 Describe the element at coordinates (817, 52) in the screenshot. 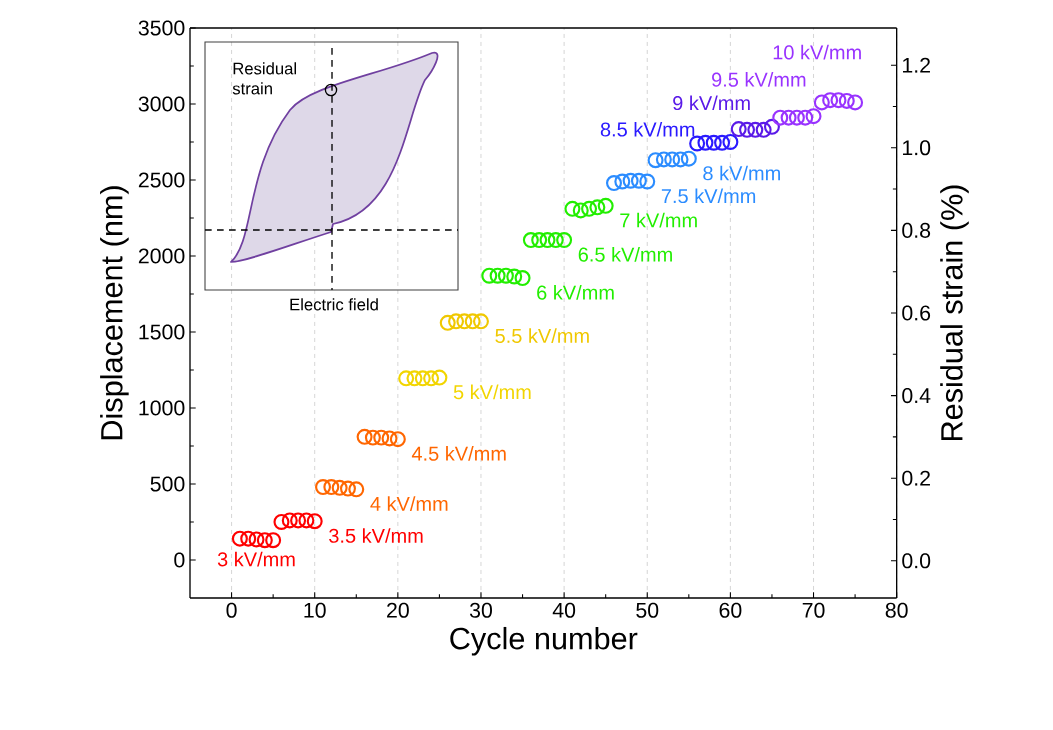

I see `series-label: 10 kV/mm` at that location.